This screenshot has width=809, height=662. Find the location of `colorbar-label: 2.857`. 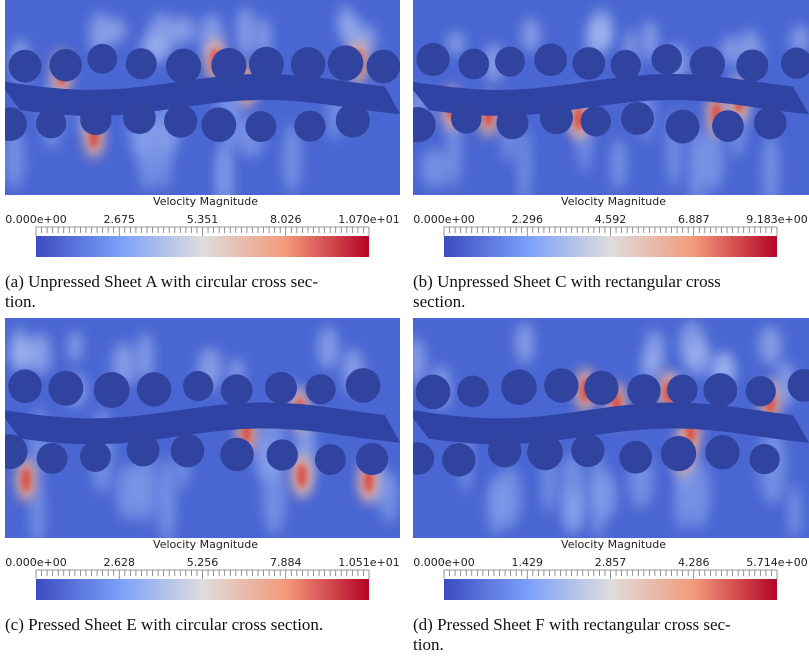

colorbar-label: 2.857 is located at coordinates (611, 562).